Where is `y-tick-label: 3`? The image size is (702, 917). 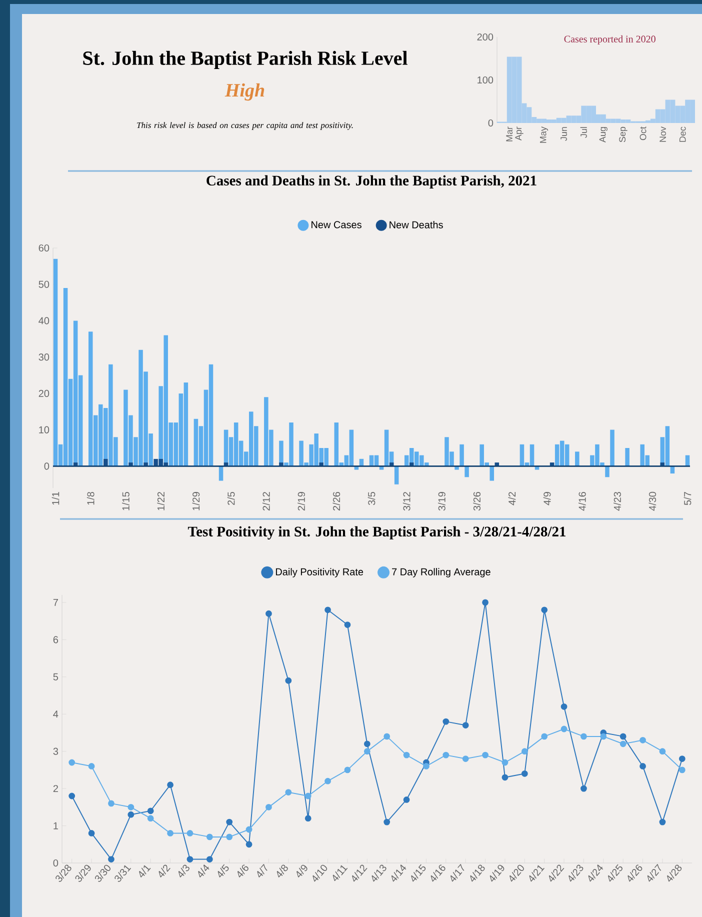
y-tick-label: 3 is located at coordinates (55, 751).